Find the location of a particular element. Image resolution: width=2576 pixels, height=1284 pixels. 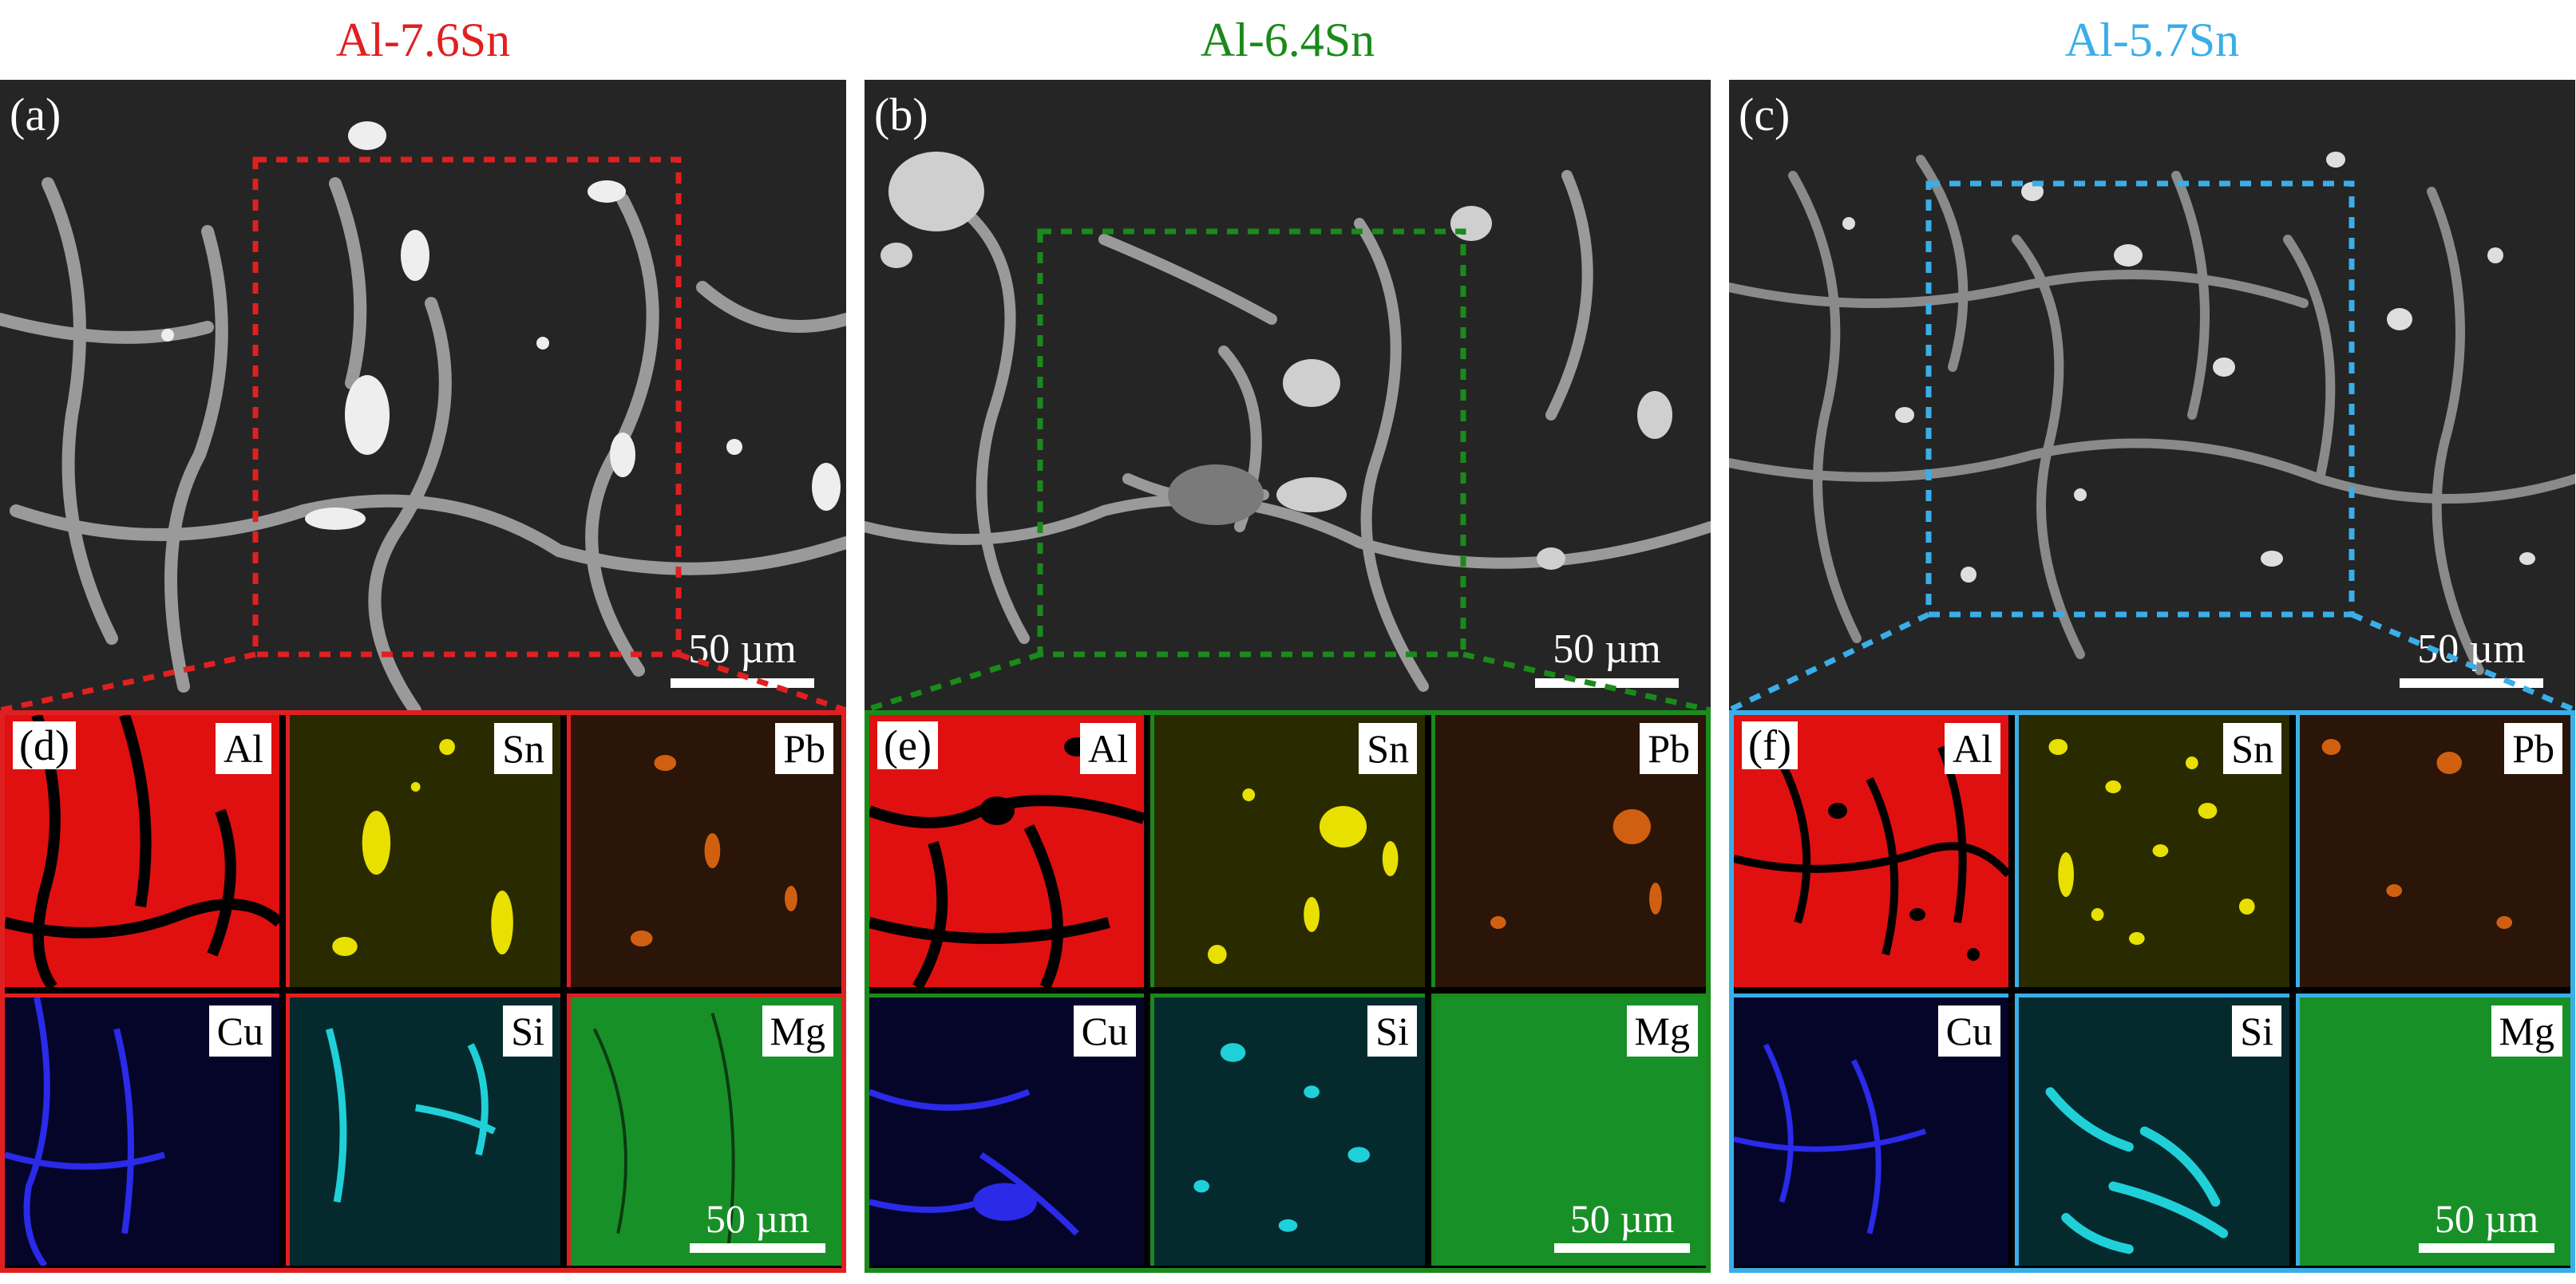

map-scale-bar-e: 50 µm is located at coordinates (1622, 1225).